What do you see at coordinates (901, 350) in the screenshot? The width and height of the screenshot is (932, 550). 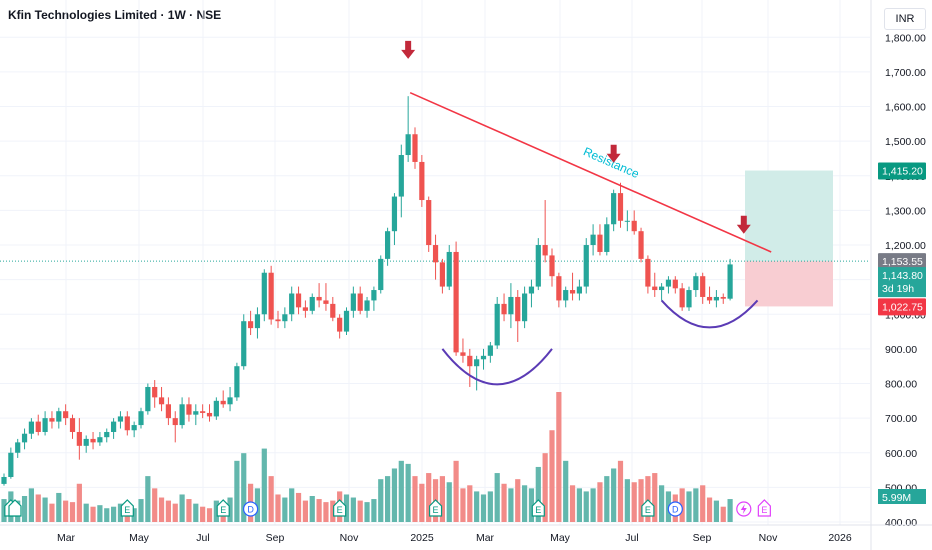 I see `price-tick-label: 900.00` at bounding box center [901, 350].